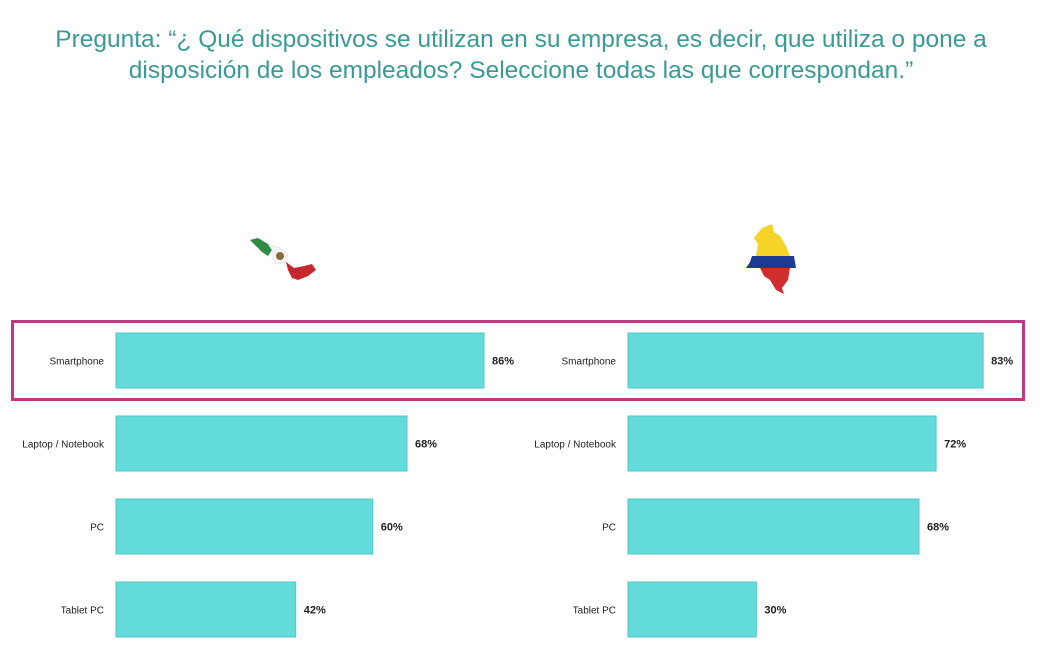 Image resolution: width=1042 pixels, height=670 pixels. I want to click on value-label: 83%, so click(1002, 362).